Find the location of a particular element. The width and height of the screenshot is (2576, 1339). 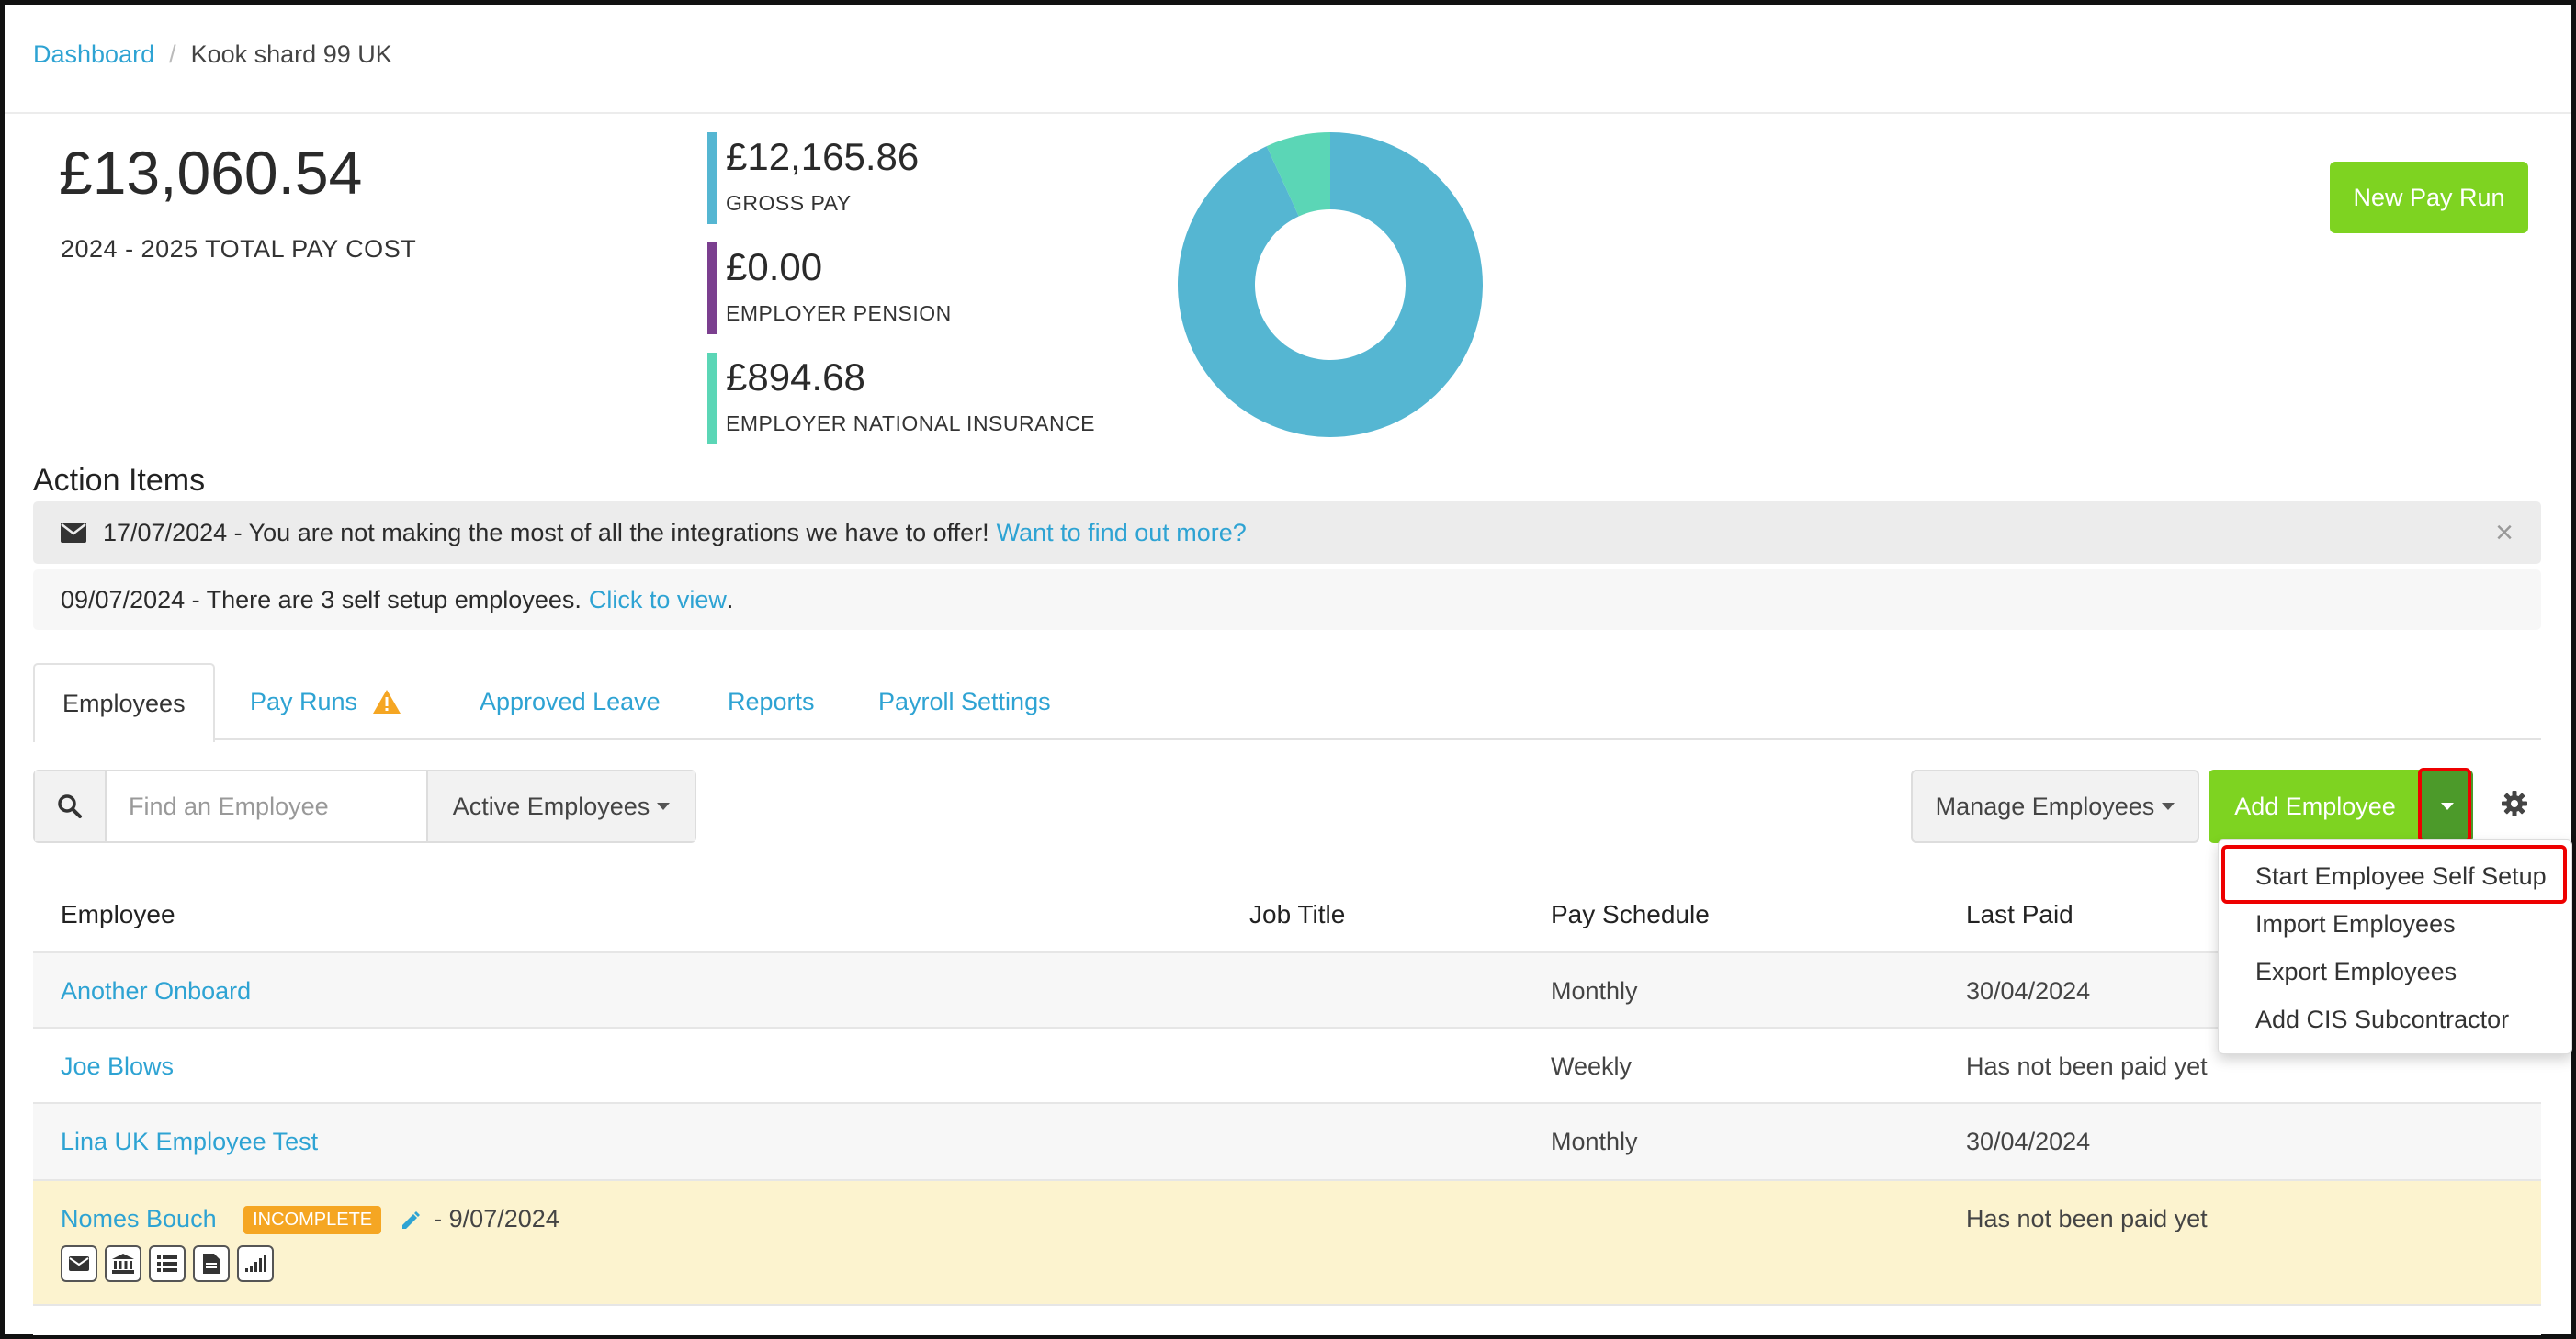

signal-icon is located at coordinates (255, 1263).